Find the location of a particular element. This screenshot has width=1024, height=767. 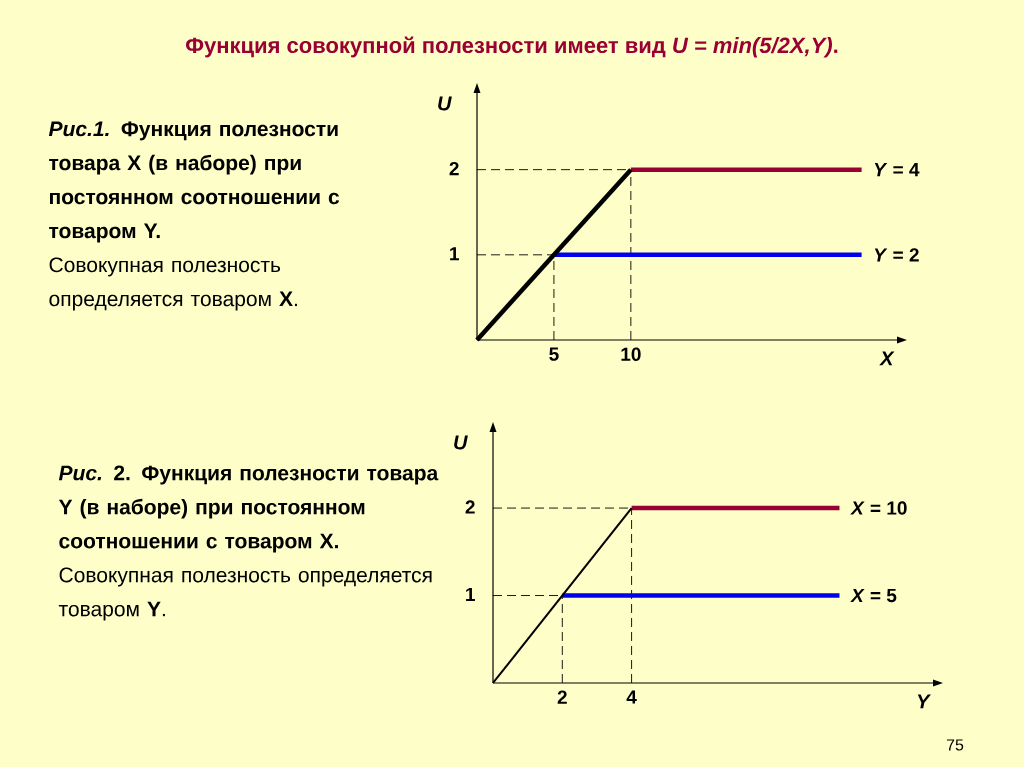

x-tick-label: 5 is located at coordinates (554, 354).